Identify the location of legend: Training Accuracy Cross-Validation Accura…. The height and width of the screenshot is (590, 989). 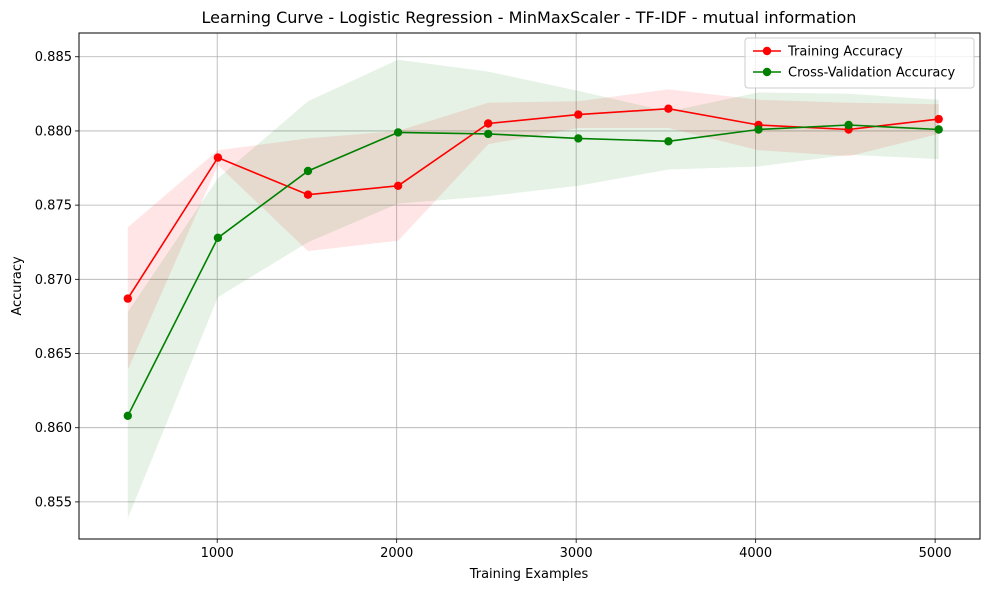
(859, 63).